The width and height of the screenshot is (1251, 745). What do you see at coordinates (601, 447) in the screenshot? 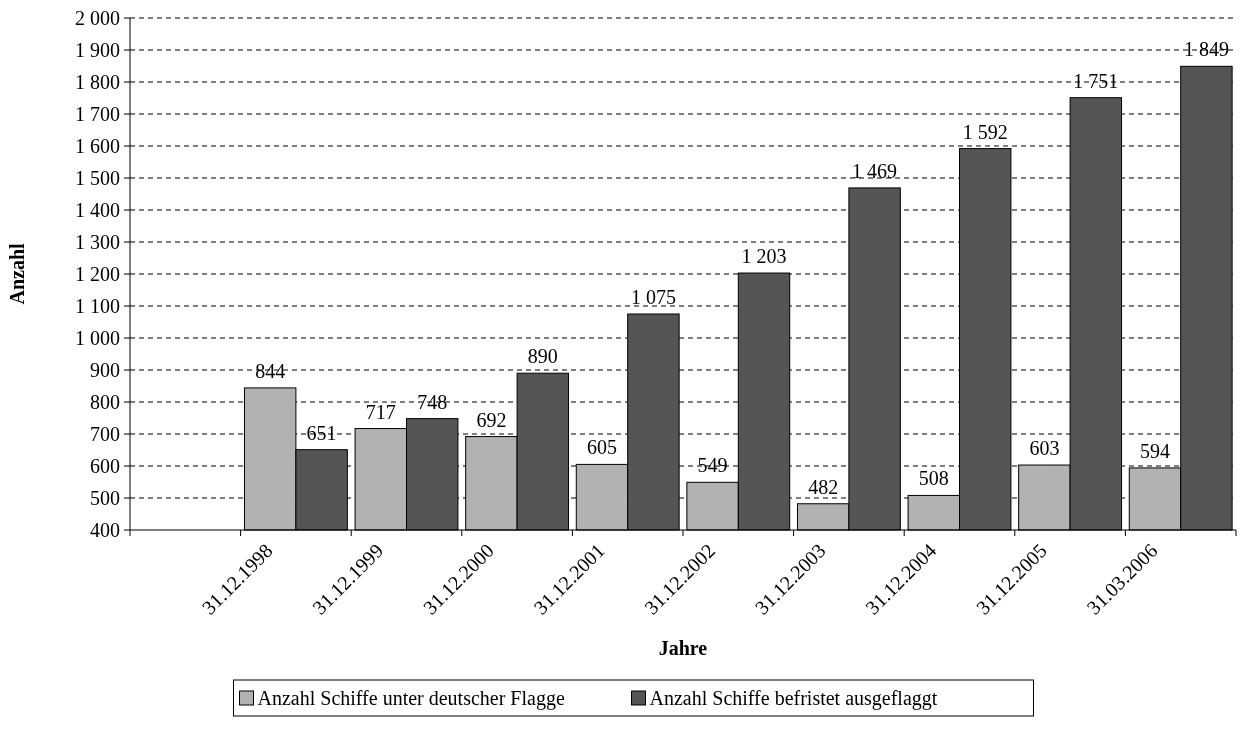
I see `data-label: 605` at bounding box center [601, 447].